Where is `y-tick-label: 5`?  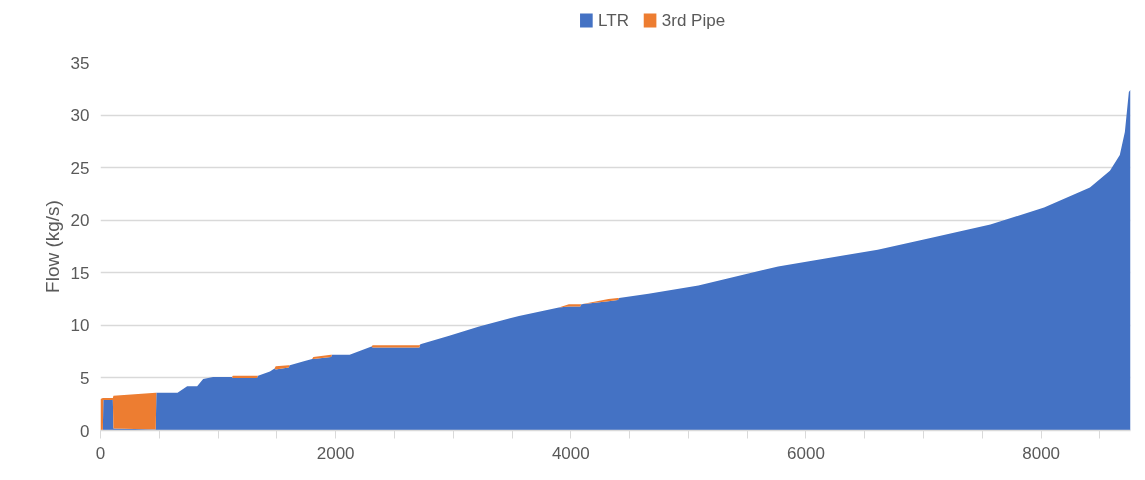 y-tick-label: 5 is located at coordinates (85, 378).